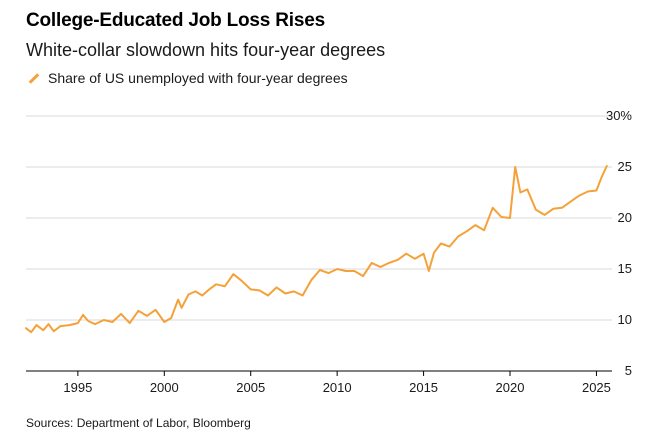 The height and width of the screenshot is (441, 661). Describe the element at coordinates (625, 319) in the screenshot. I see `y-tick-label-10: 10` at that location.